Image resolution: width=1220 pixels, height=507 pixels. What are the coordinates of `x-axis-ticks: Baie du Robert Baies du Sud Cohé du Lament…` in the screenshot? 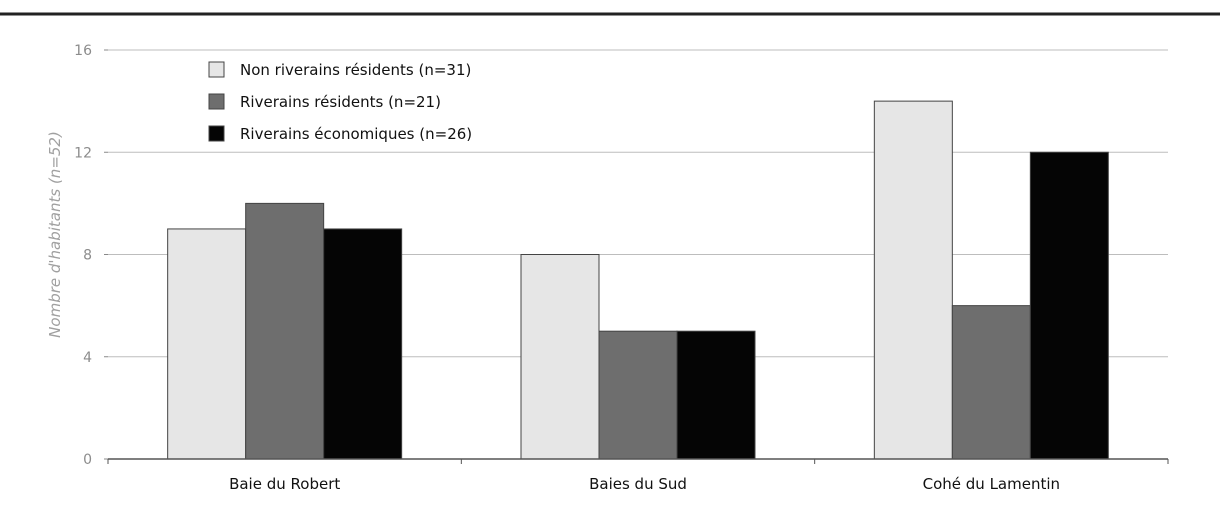 It's located at (638, 476).